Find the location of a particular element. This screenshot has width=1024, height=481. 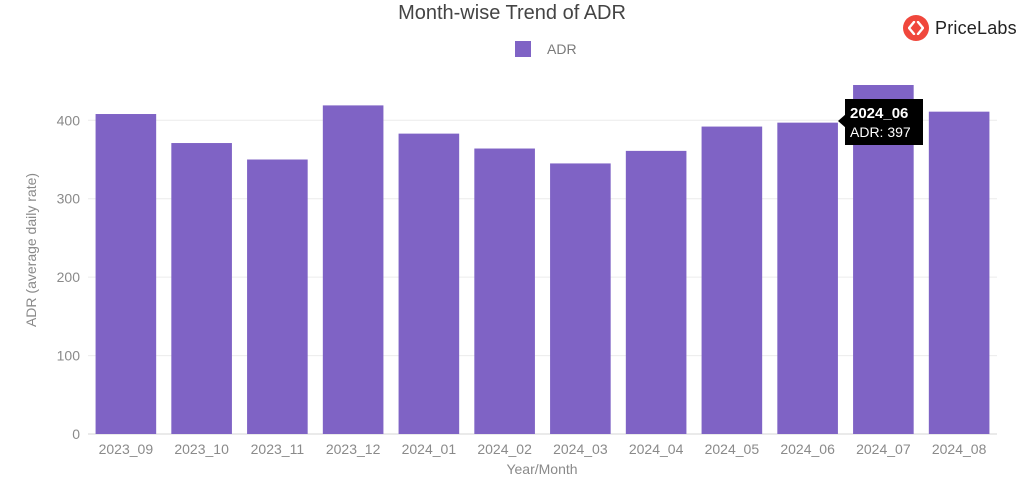

tooltip-pointer is located at coordinates (842, 121).